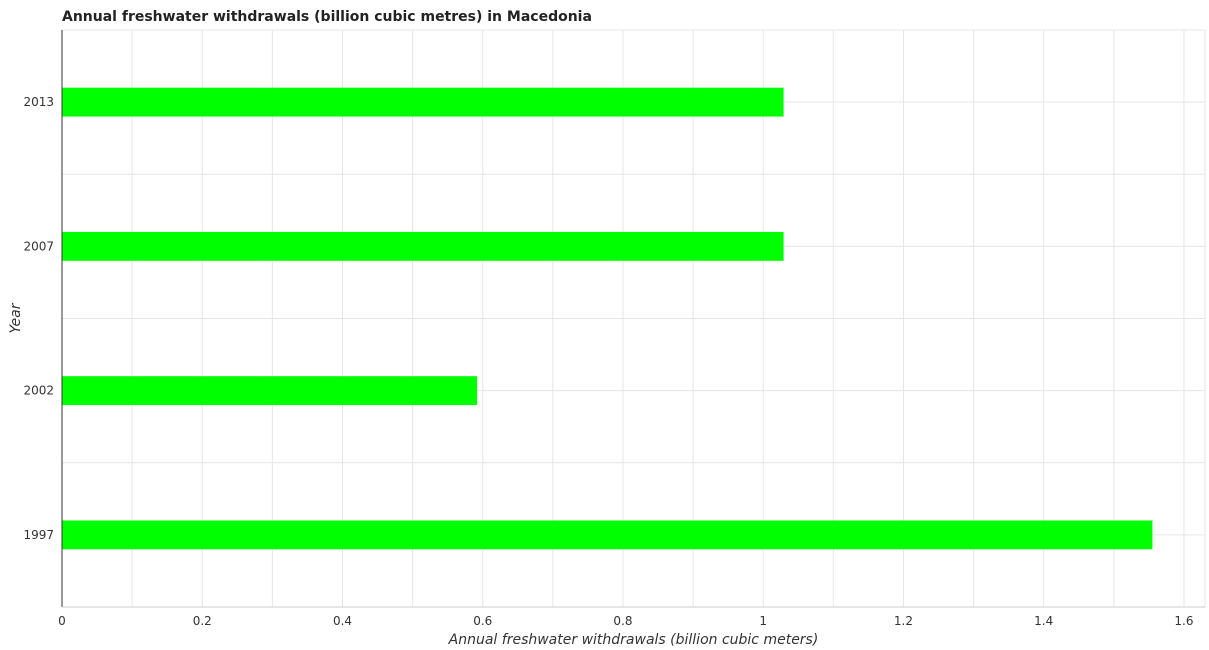 The width and height of the screenshot is (1209, 650). What do you see at coordinates (202, 621) in the screenshot?
I see `x-tick-label: 0.2` at bounding box center [202, 621].